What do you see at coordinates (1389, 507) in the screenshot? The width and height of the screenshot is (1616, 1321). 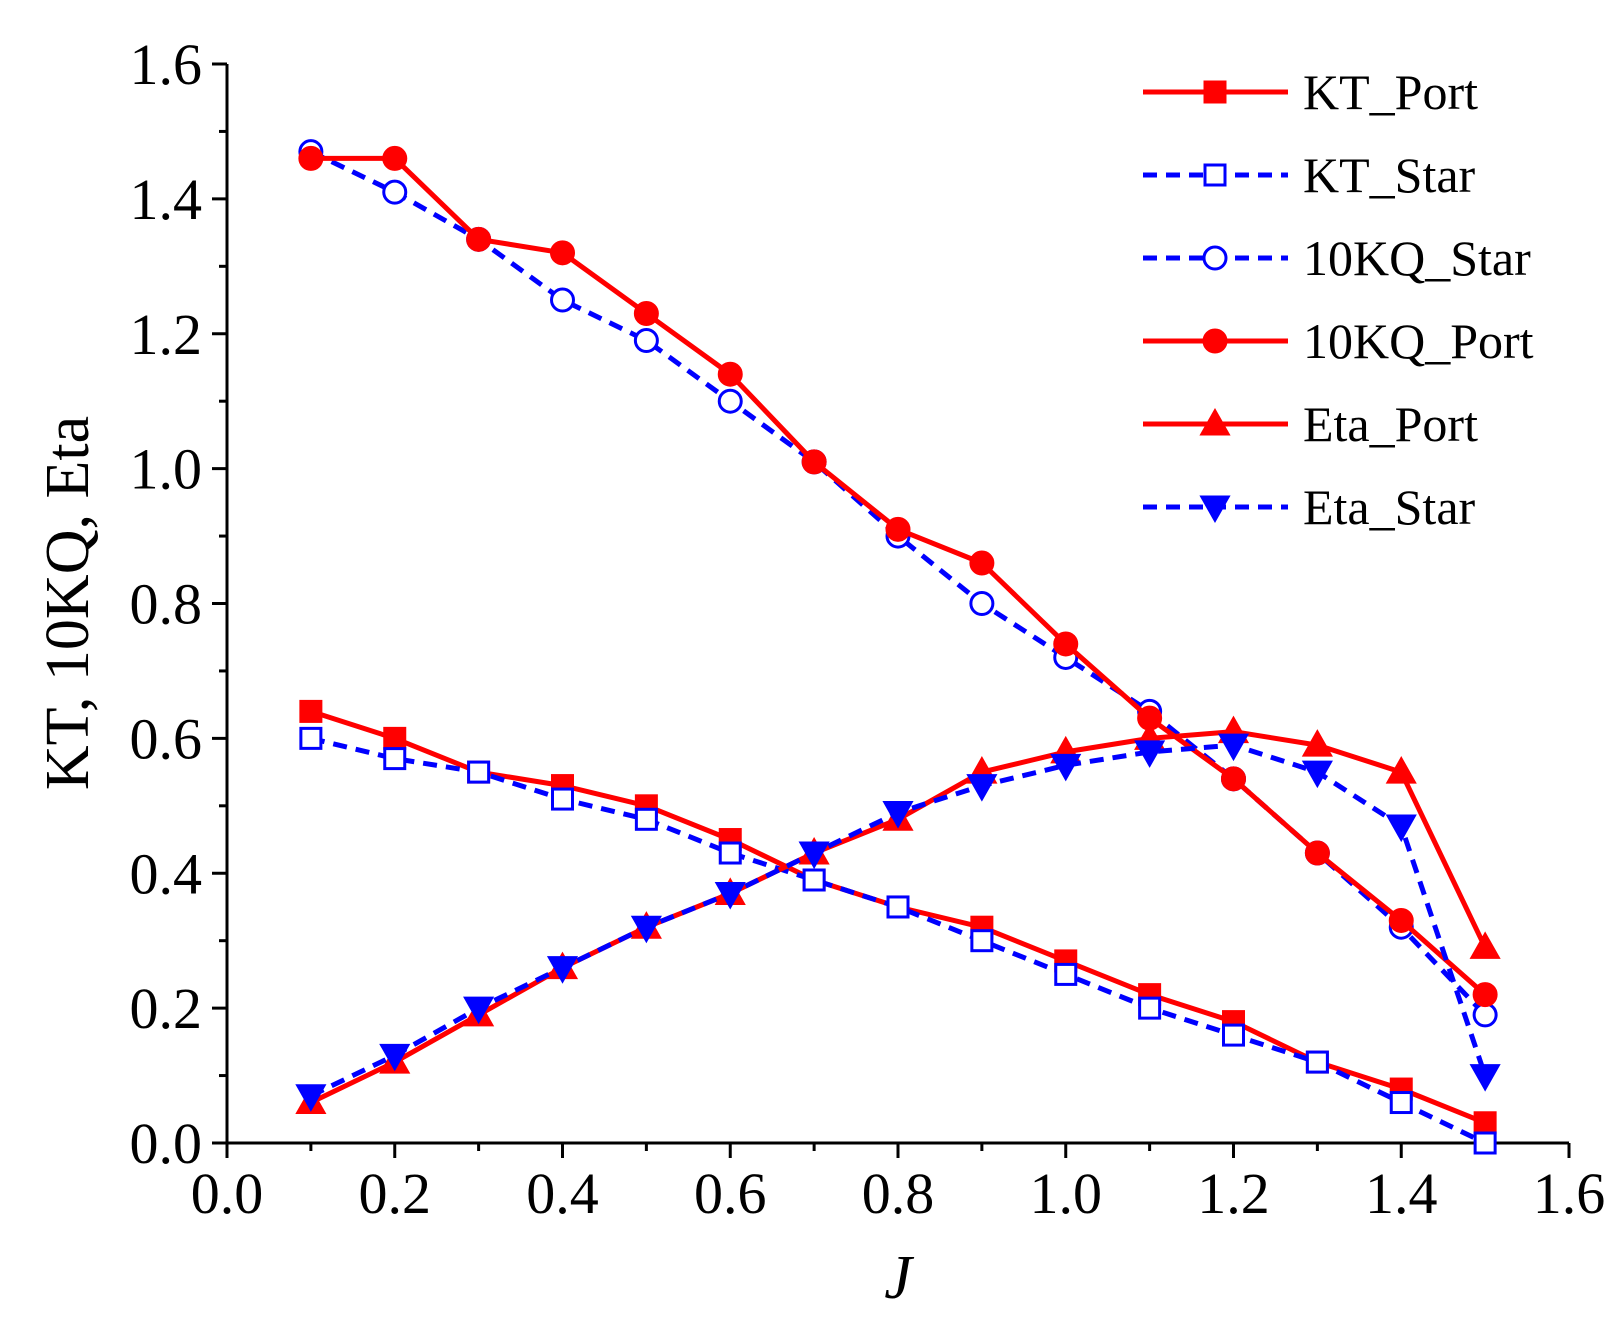 I see `legend-label-eta-star: Eta_Star` at bounding box center [1389, 507].